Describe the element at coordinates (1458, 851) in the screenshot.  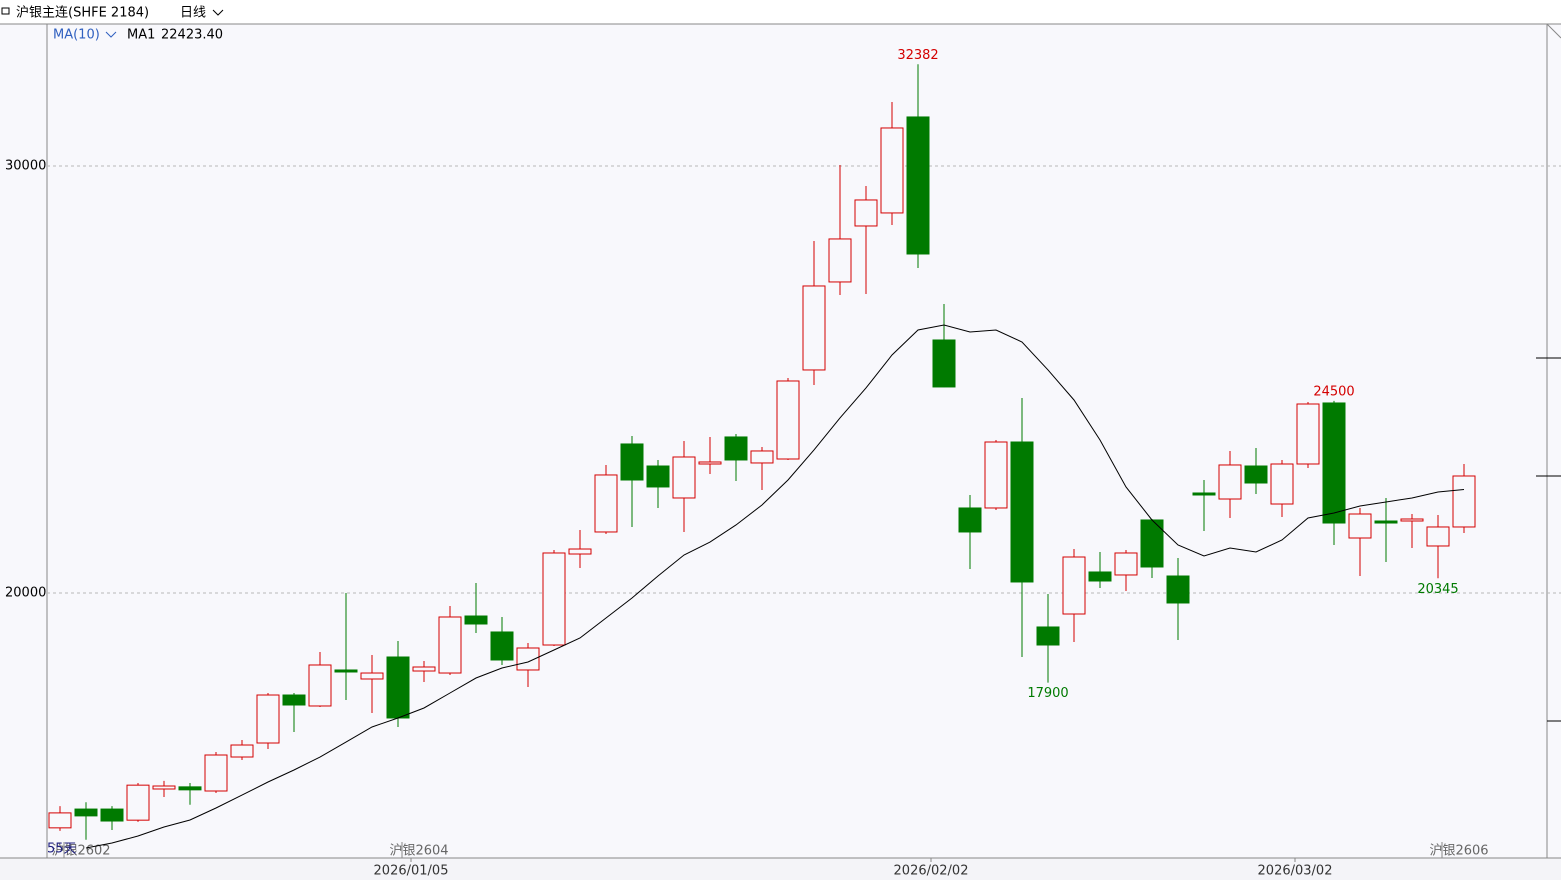
I see `contract-label: 沪银2606` at that location.